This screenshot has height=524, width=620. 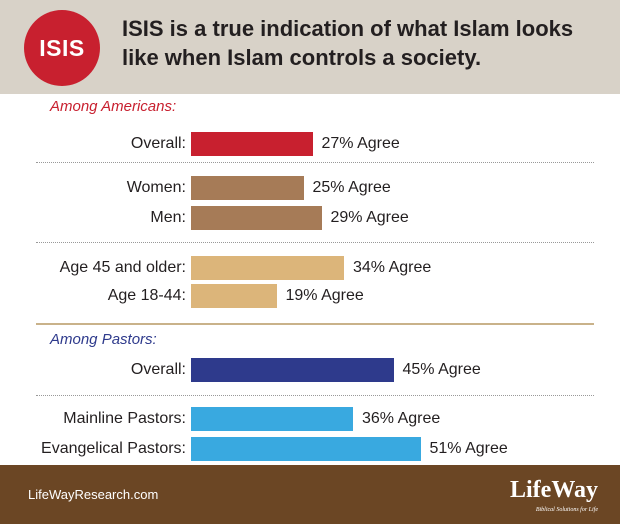 What do you see at coordinates (103, 339) in the screenshot?
I see `section-label-pastors: Among Pastors:` at bounding box center [103, 339].